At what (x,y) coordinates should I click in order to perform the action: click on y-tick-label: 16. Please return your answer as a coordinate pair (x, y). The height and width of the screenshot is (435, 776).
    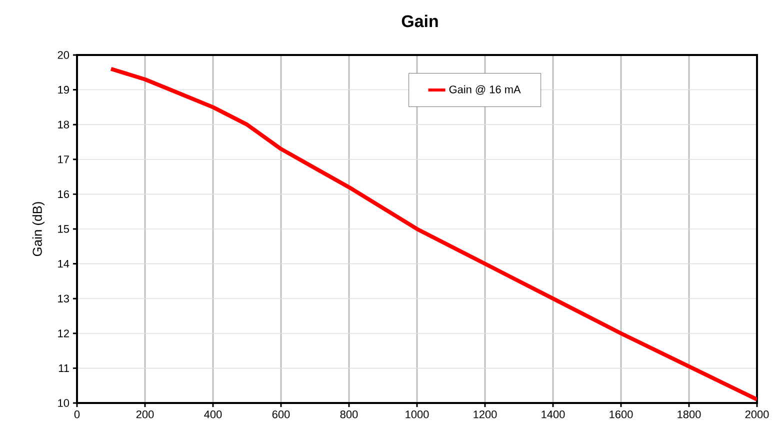
    Looking at the image, I should click on (63, 194).